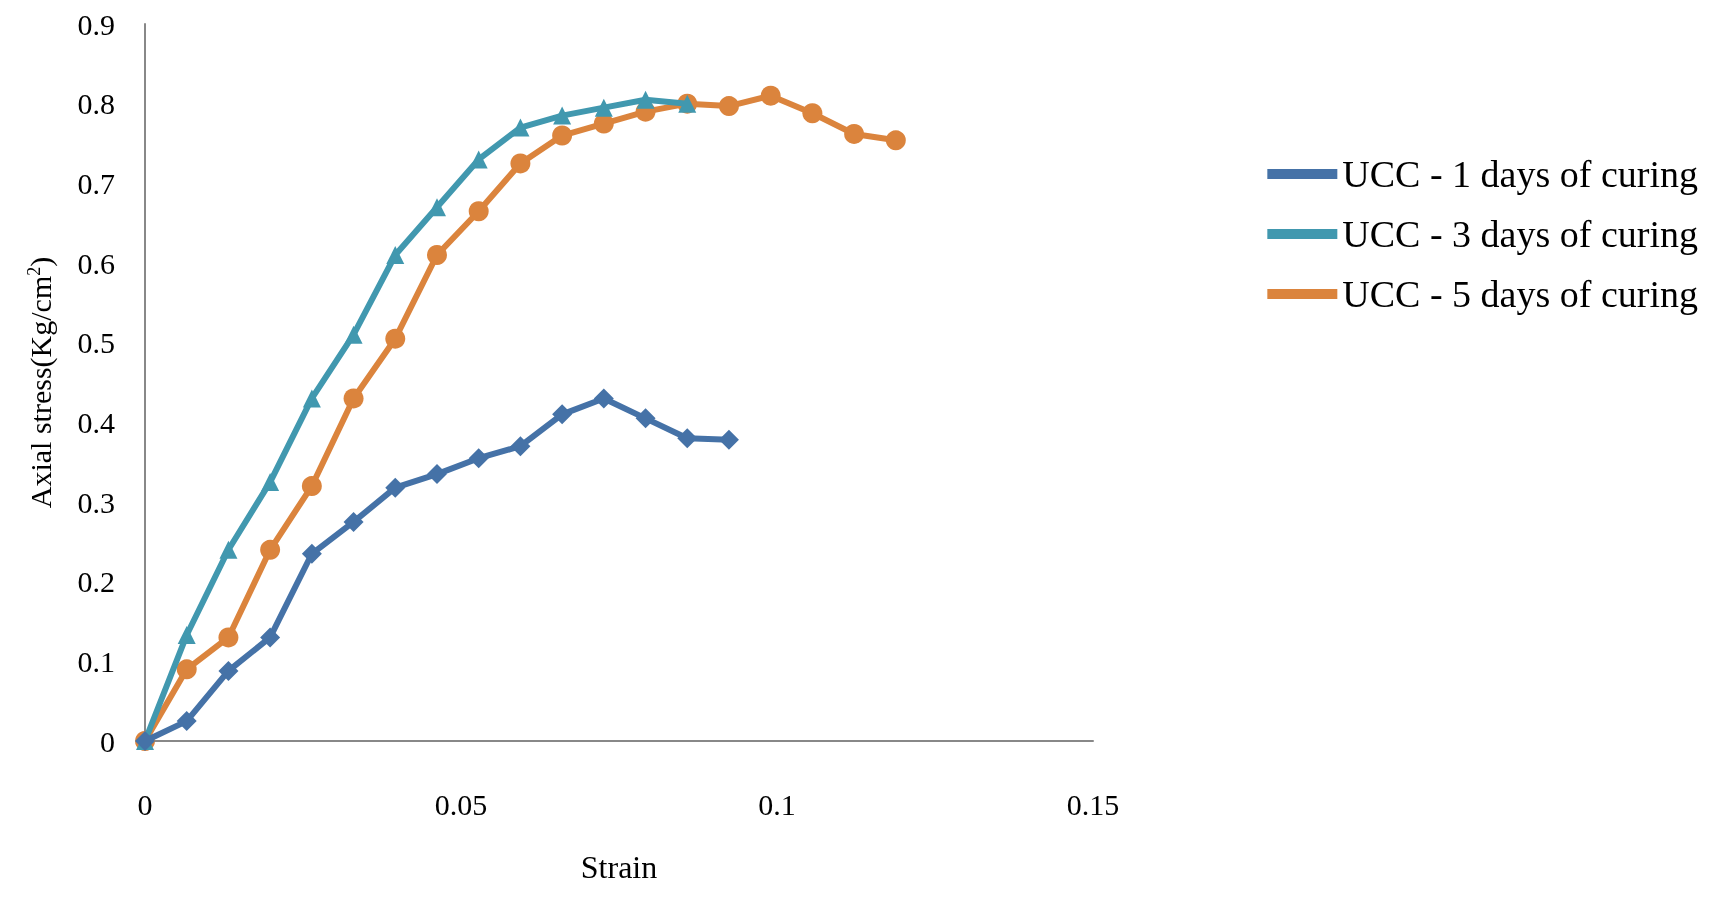  Describe the element at coordinates (1520, 294) in the screenshot. I see `legend-label: UCC - 5 days of curing` at that location.